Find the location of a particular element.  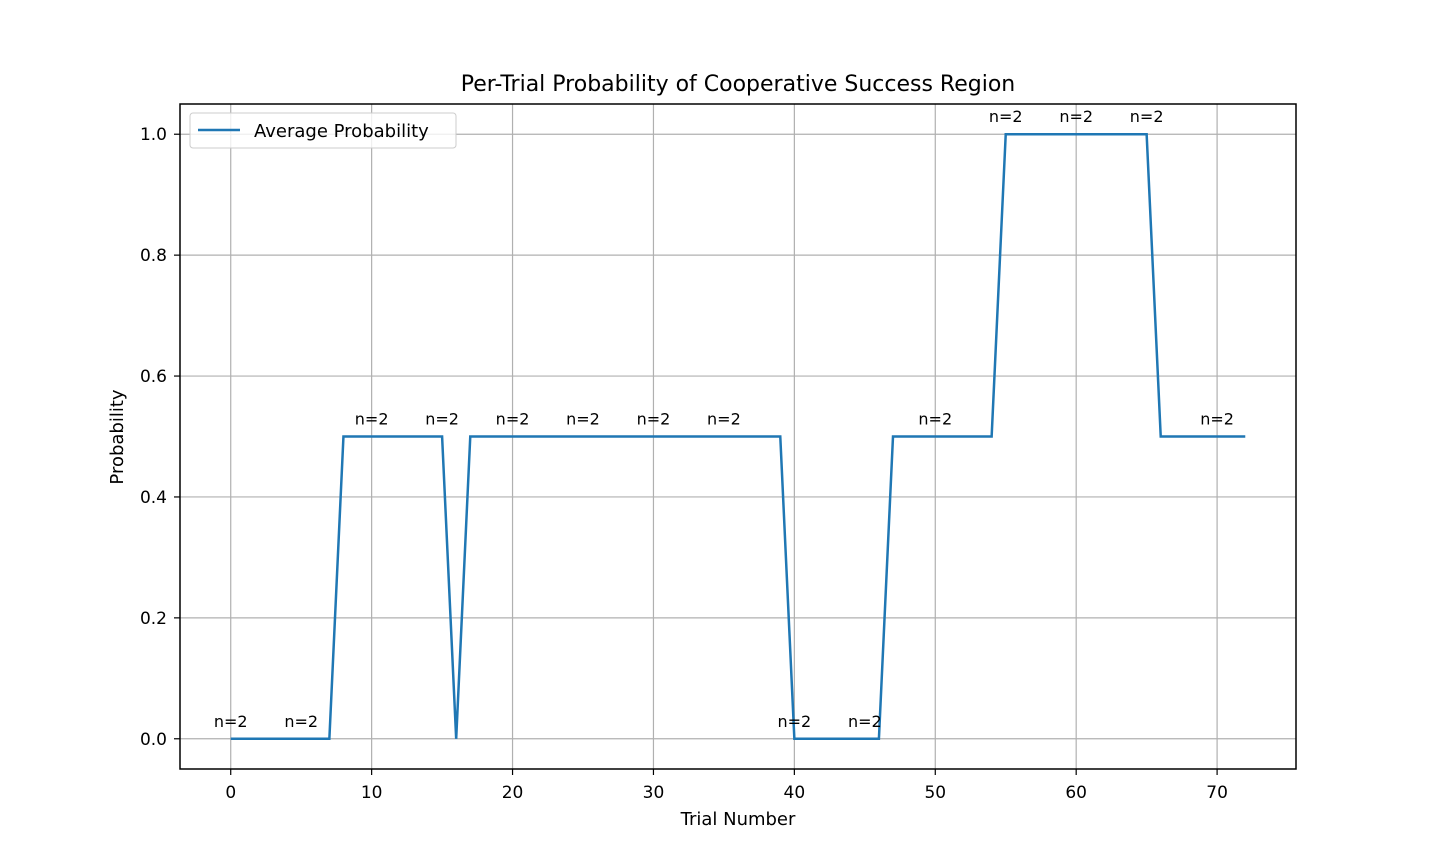

legend: Average Probability is located at coordinates (323, 130).